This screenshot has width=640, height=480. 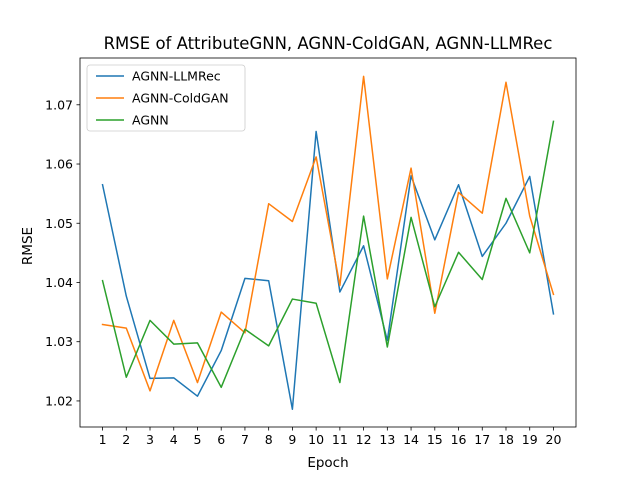 I want to click on y-tick-label: 1.04, so click(x=59, y=282).